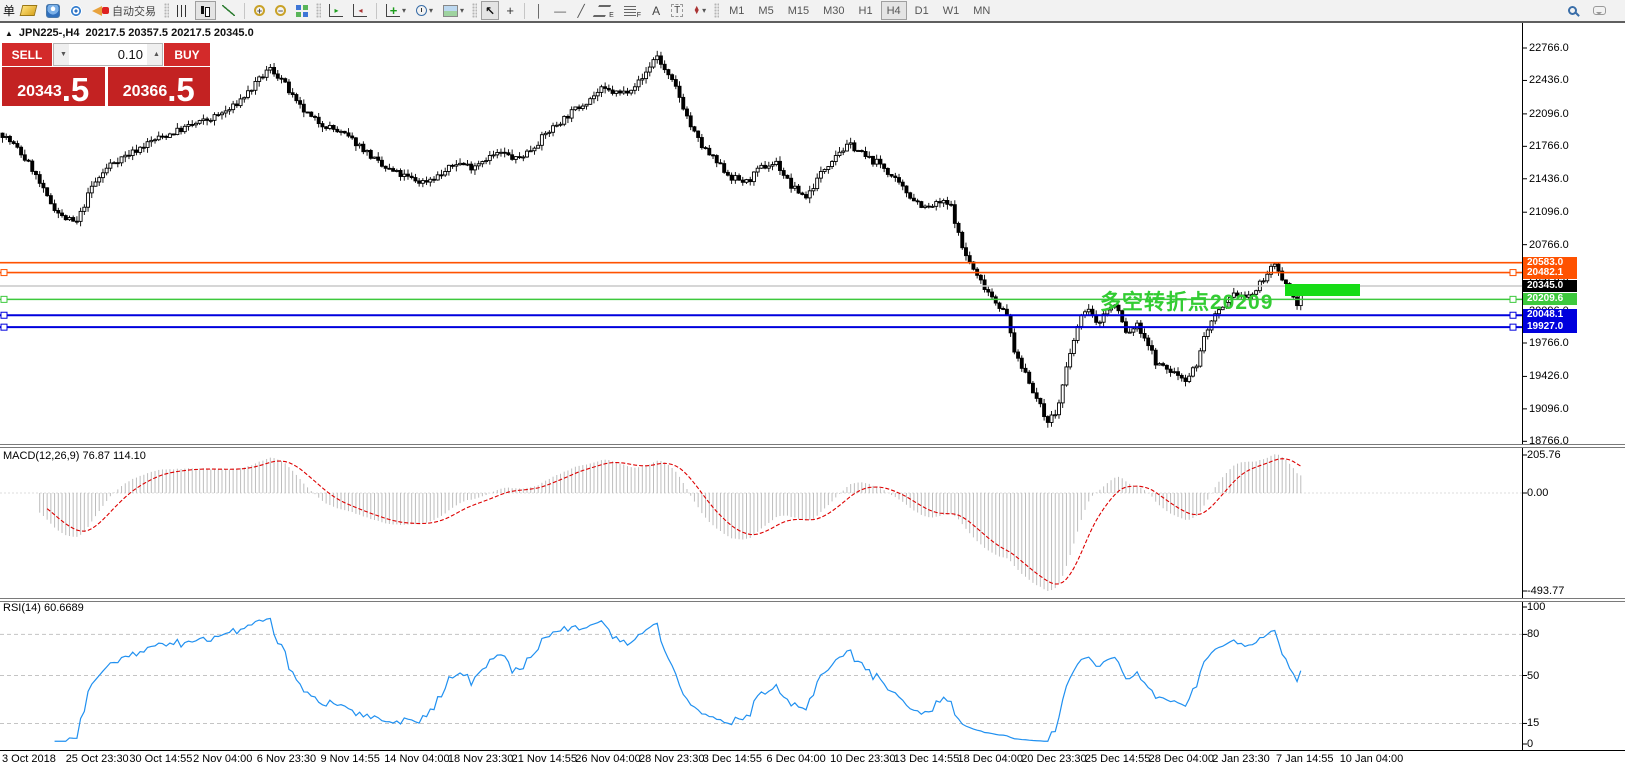 This screenshot has height=770, width=1625. What do you see at coordinates (97, 759) in the screenshot?
I see `x-axis-date-label: 25 Oct 23:30` at bounding box center [97, 759].